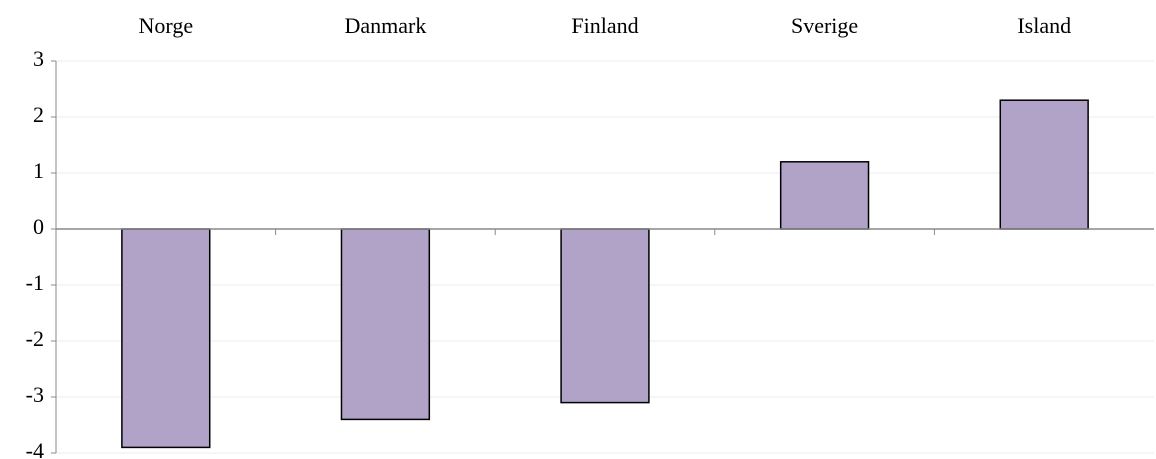 Image resolution: width=1156 pixels, height=459 pixels. Describe the element at coordinates (35, 448) in the screenshot. I see `y-tick-label: -4` at that location.